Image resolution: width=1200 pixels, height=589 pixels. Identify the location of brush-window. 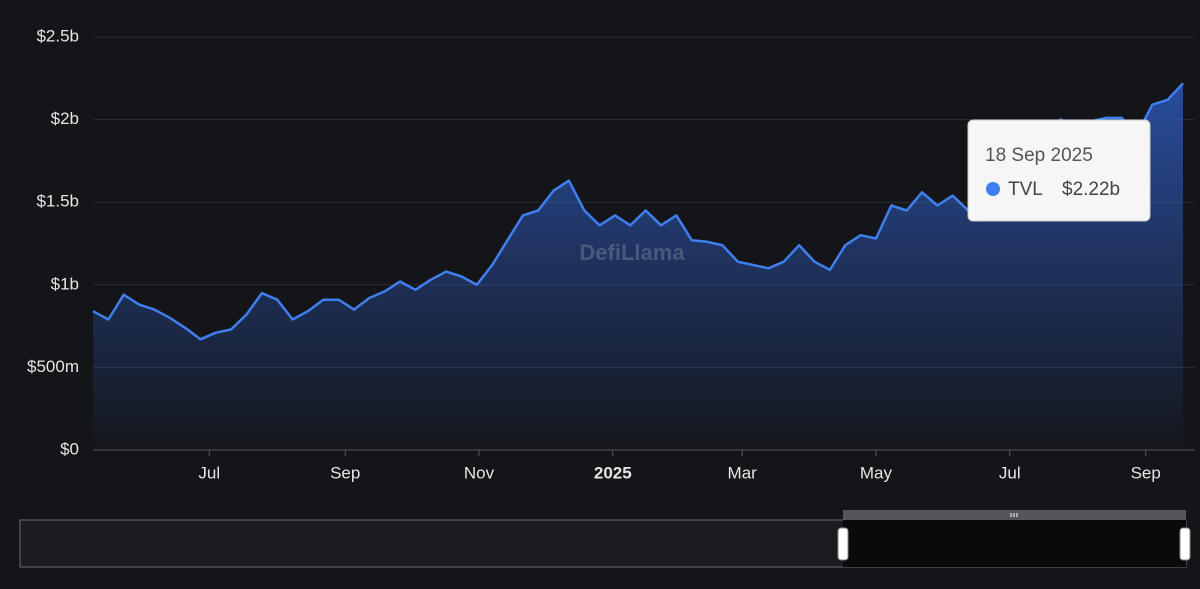
(1014, 543).